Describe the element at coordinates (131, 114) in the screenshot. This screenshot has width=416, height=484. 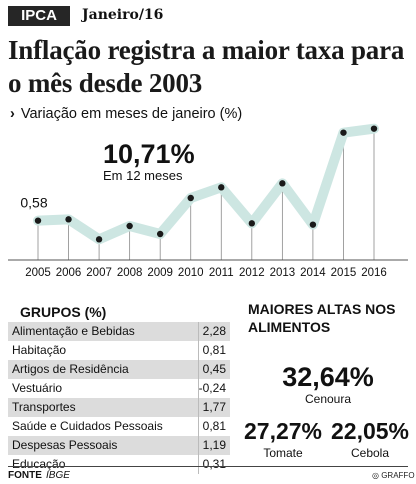
I see `chart-title-text: Variação em meses de janeiro (%)` at that location.